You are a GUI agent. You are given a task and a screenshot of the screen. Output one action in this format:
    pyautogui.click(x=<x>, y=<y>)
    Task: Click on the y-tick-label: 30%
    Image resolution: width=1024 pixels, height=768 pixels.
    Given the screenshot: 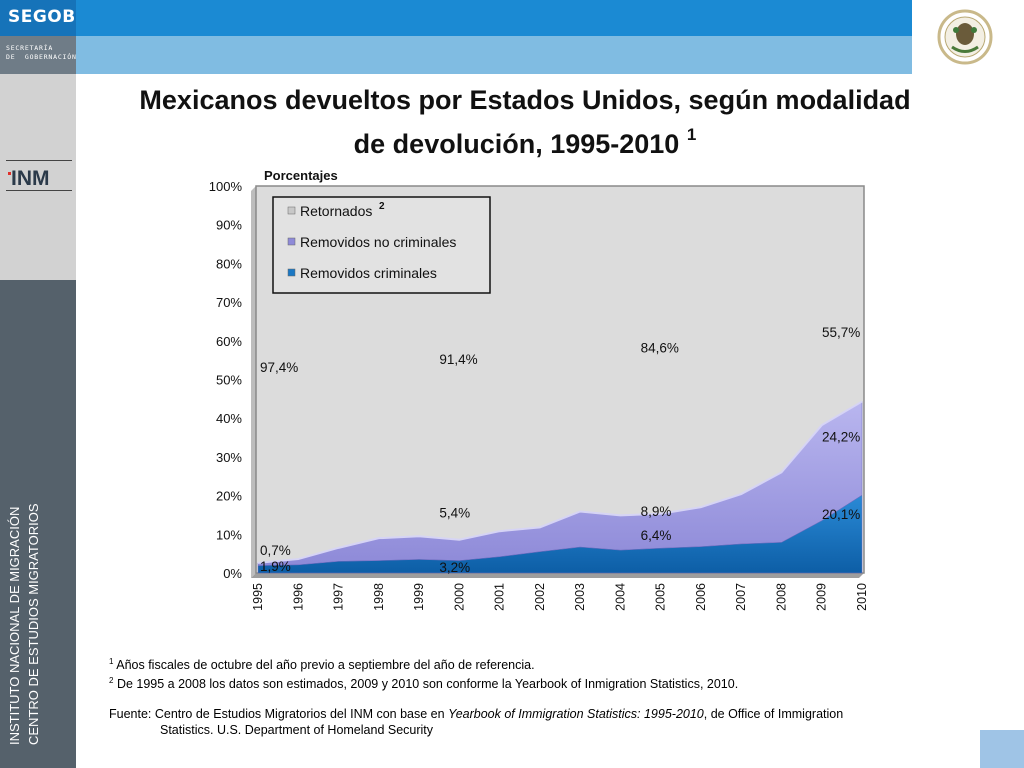 What is the action you would take?
    pyautogui.click(x=229, y=457)
    